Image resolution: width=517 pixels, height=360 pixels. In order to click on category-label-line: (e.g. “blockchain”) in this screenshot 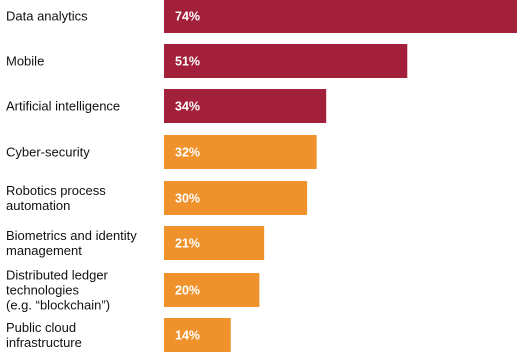, I will do `click(58, 305)`.